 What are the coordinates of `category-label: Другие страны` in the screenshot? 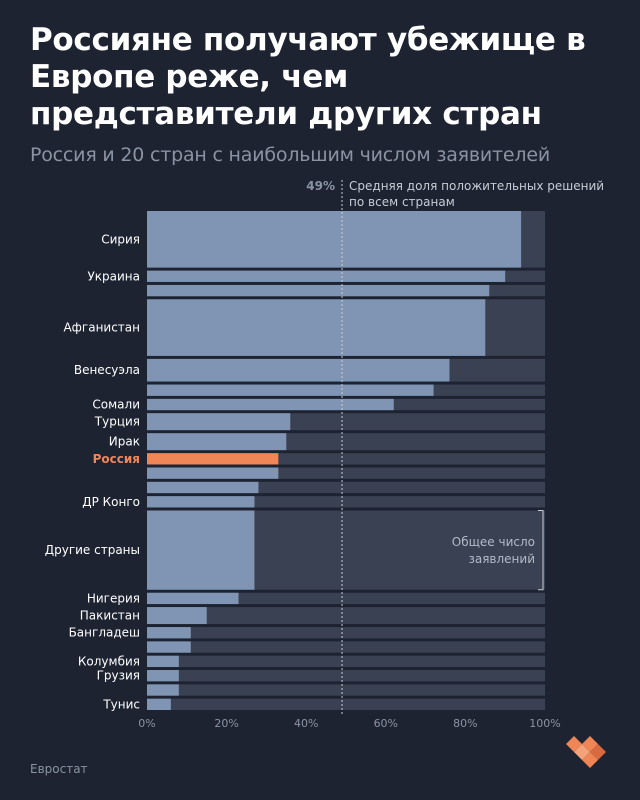 It's located at (92, 550).